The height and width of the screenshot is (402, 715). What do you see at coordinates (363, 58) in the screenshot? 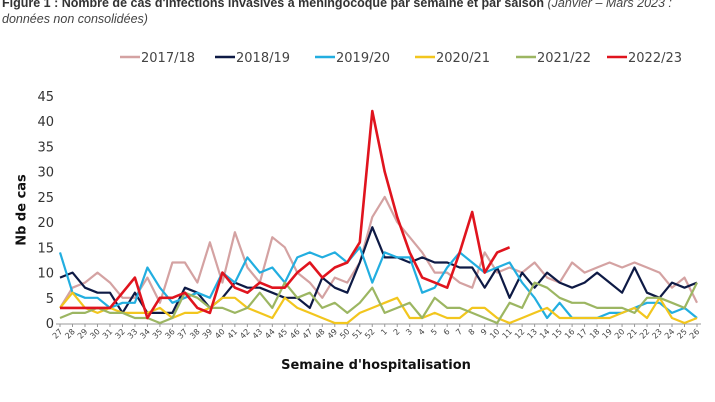
I see `legend-label: 2019/20` at bounding box center [363, 58].